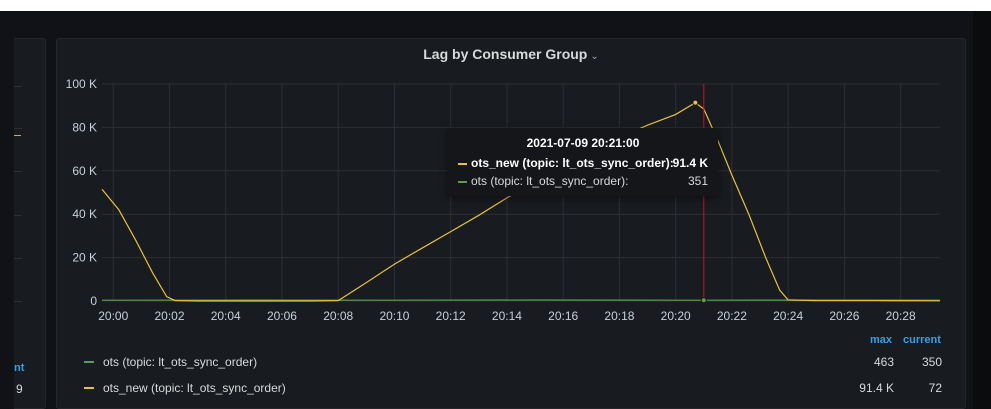  Describe the element at coordinates (513, 363) in the screenshot. I see `legend-item: ots (topic: lt_ots_sync_order) 463 350` at that location.